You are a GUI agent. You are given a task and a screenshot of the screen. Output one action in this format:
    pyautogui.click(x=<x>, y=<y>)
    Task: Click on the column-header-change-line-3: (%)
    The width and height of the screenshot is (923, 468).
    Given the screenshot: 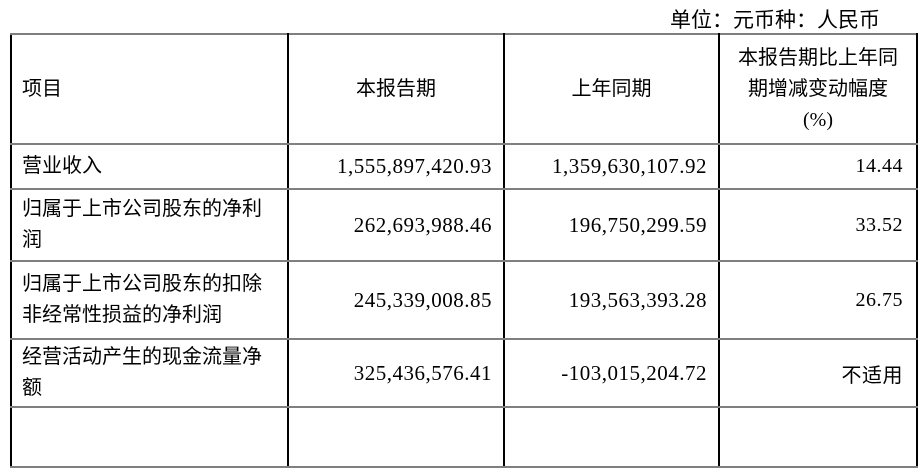 What is the action you would take?
    pyautogui.click(x=818, y=119)
    